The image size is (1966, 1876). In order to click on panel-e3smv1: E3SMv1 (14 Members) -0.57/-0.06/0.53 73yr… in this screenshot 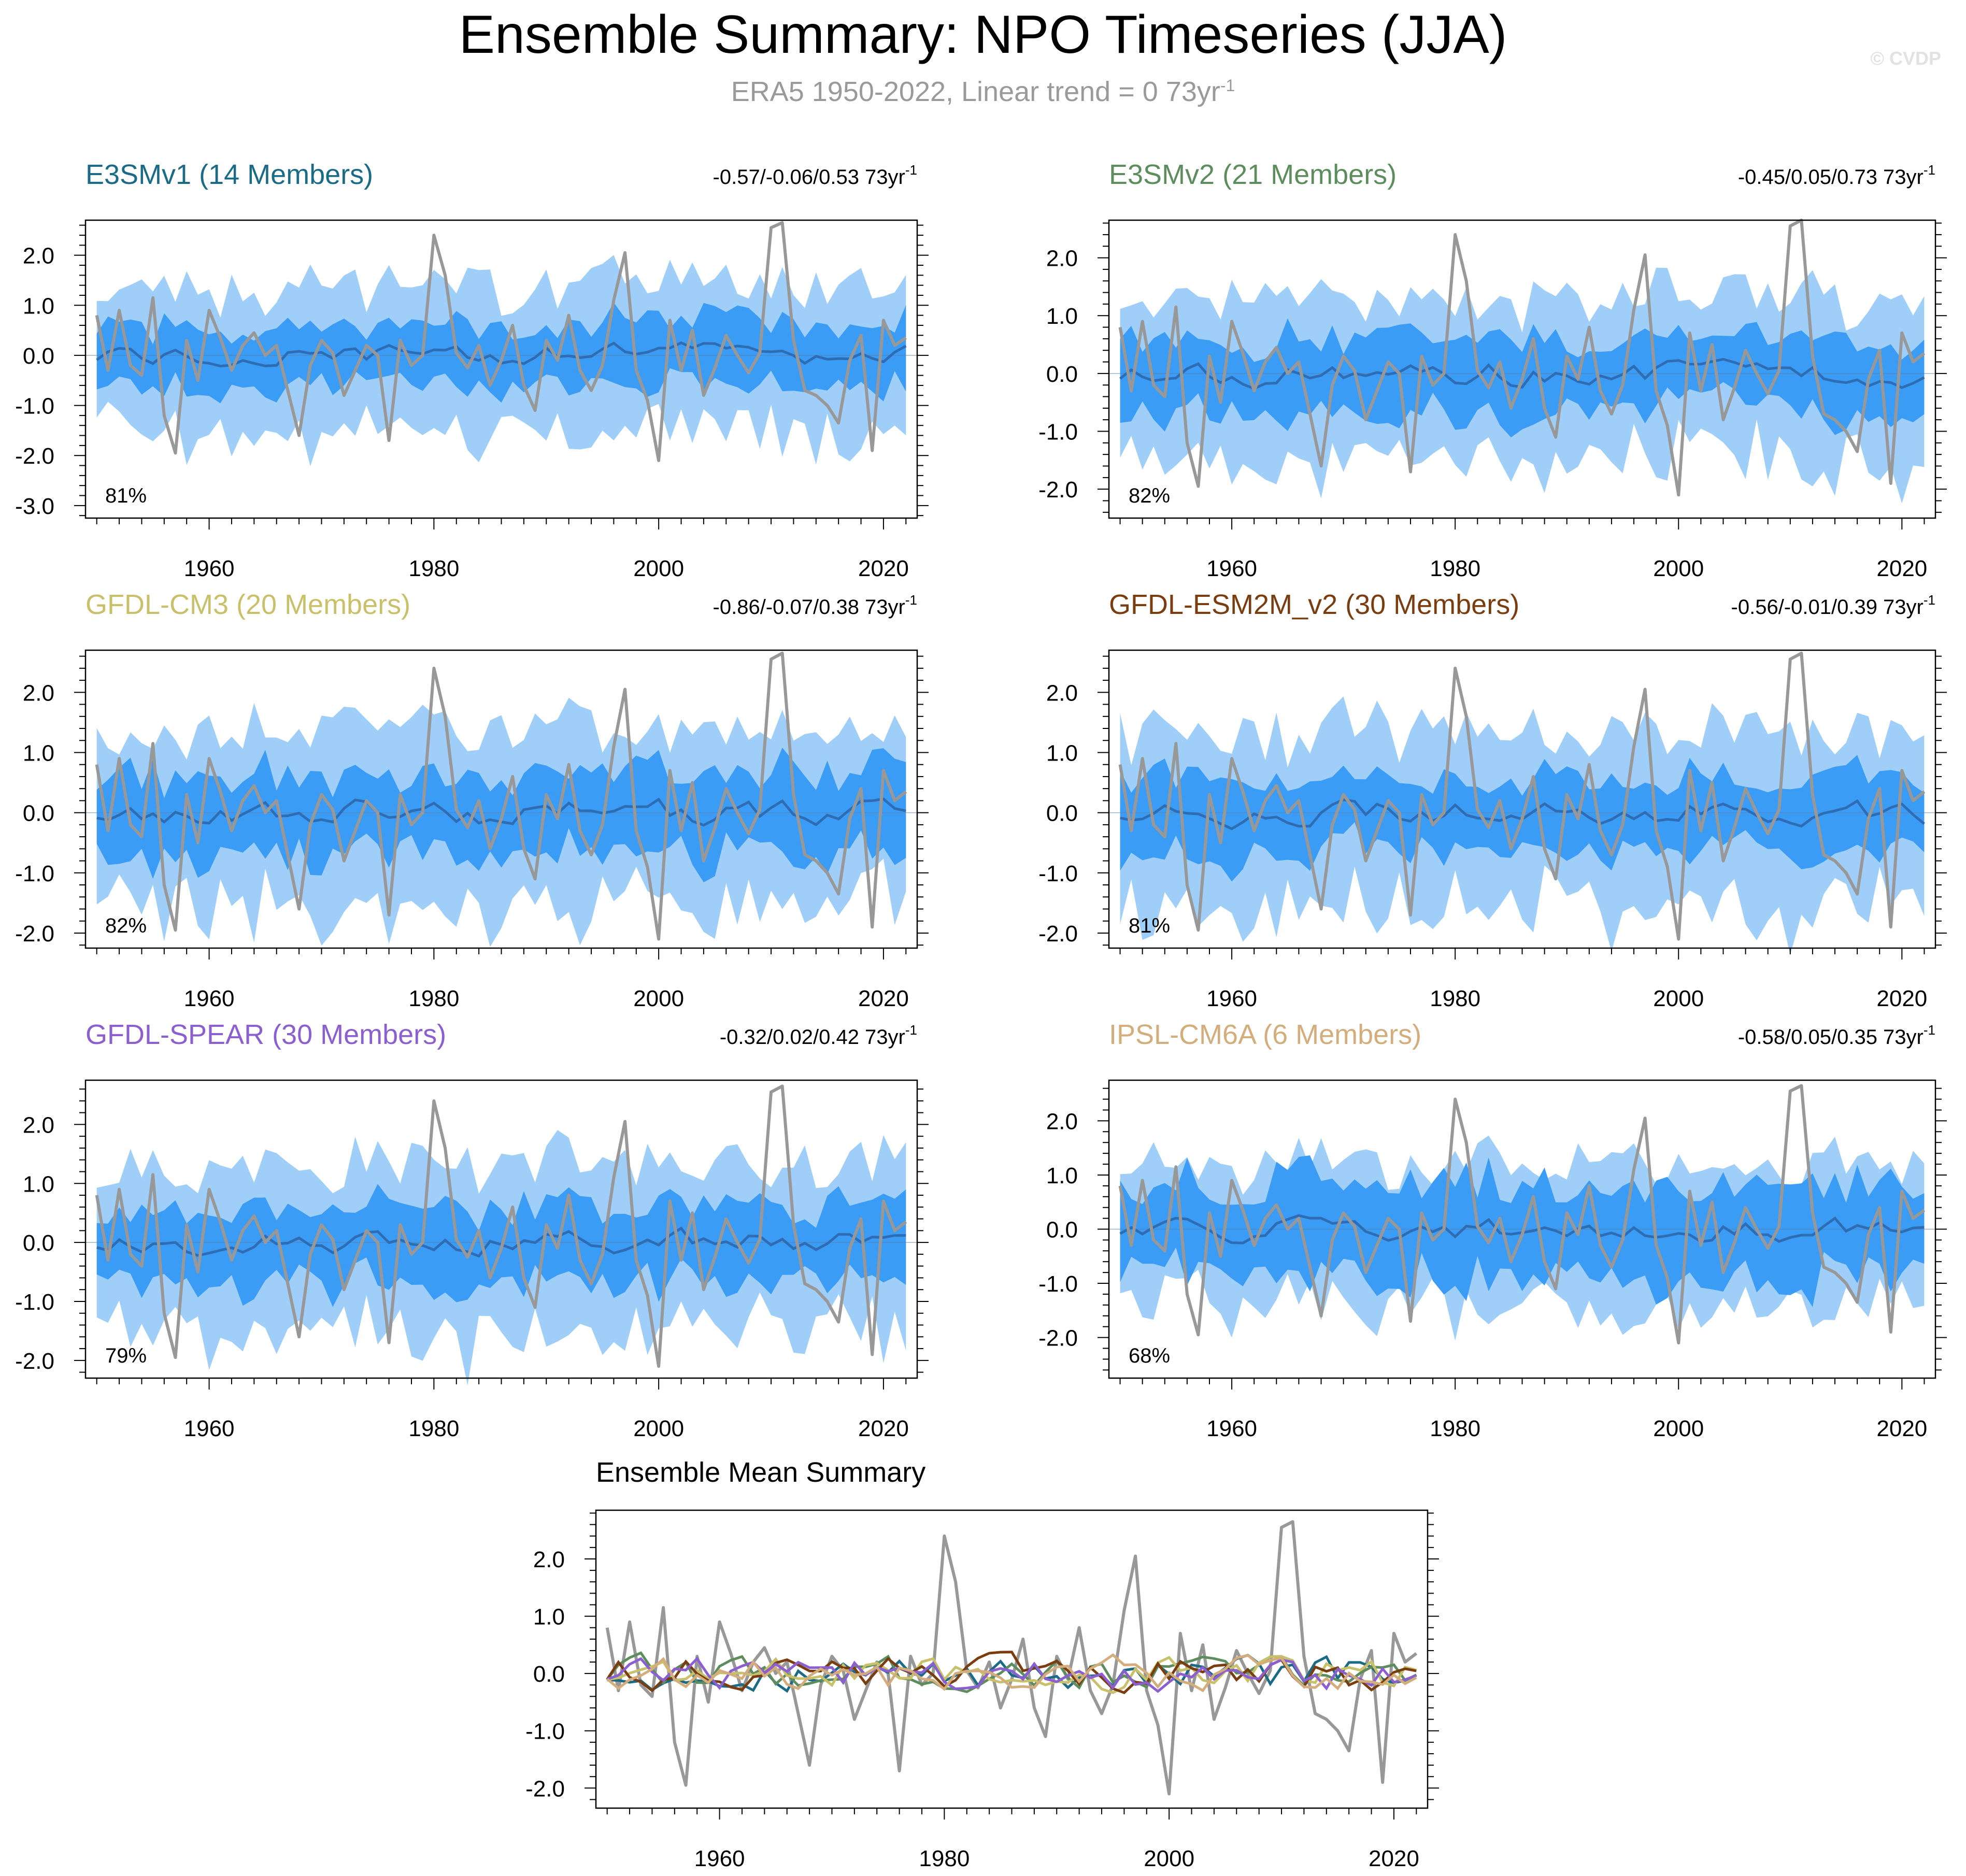, I will do `click(472, 370)`.